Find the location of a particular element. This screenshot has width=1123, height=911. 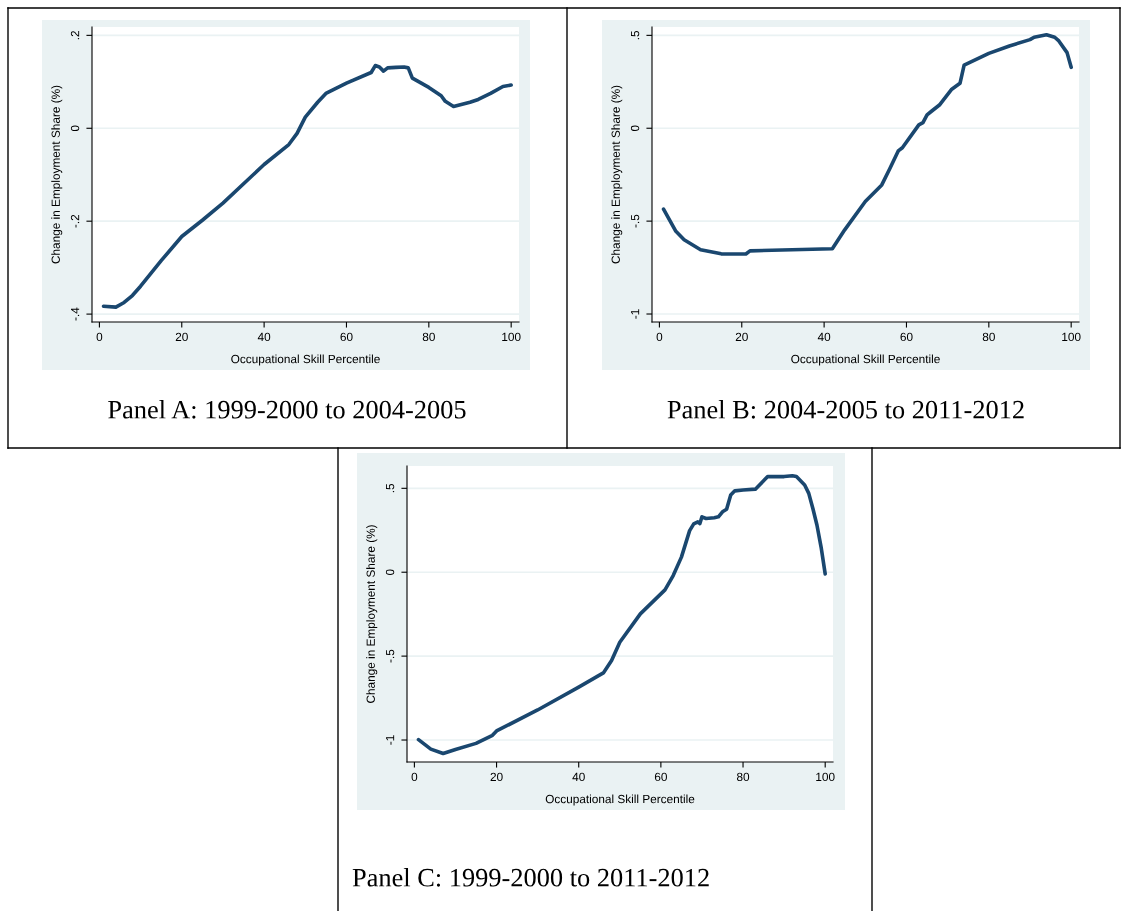

text: Panel A: 1999-2000 to 2004-2005 is located at coordinates (287, 409).